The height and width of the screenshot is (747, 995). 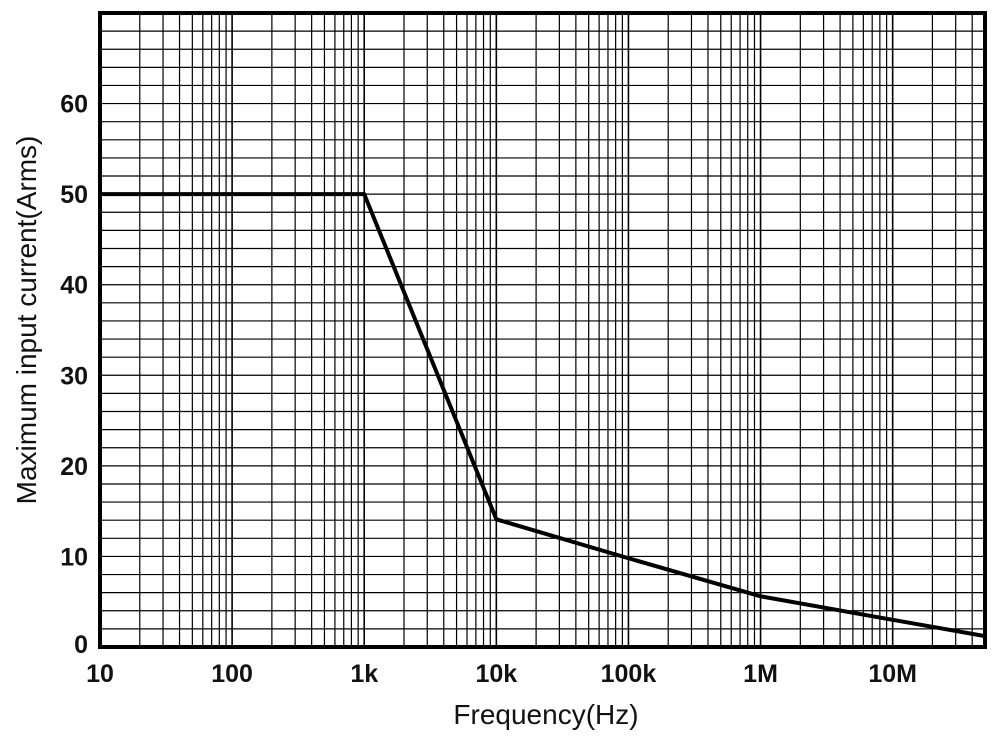 What do you see at coordinates (545, 714) in the screenshot?
I see `x-axis-label: Frequency(Hz)` at bounding box center [545, 714].